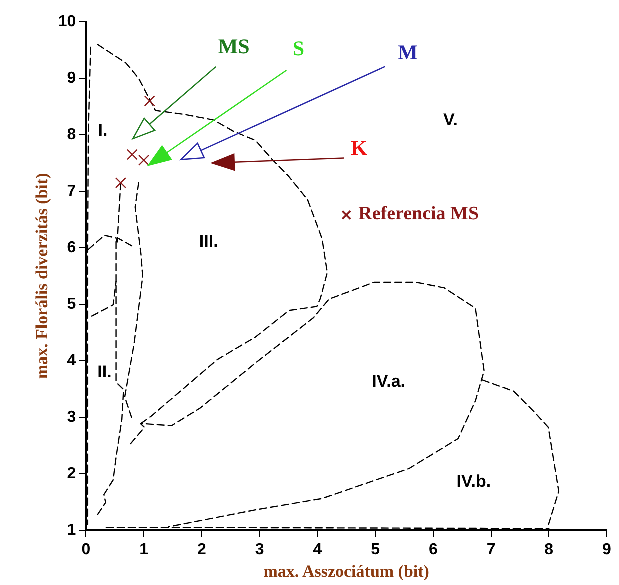 The image size is (619, 585). What do you see at coordinates (71, 247) in the screenshot?
I see `y-tick-label: 6` at bounding box center [71, 247].